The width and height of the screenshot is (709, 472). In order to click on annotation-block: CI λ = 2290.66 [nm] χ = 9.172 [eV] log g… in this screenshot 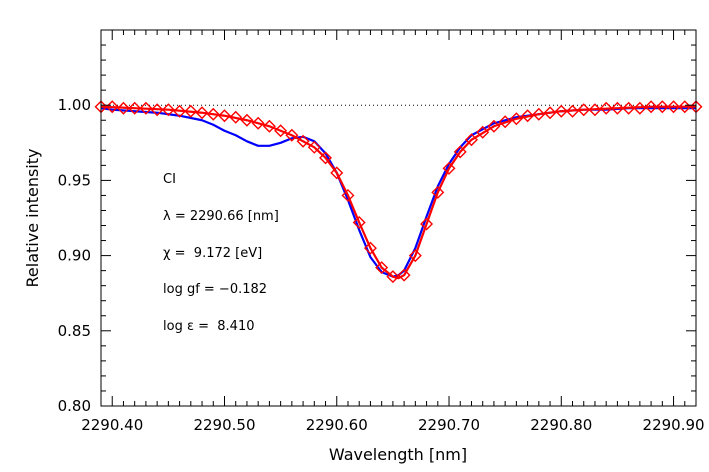, I will do `click(221, 253)`.